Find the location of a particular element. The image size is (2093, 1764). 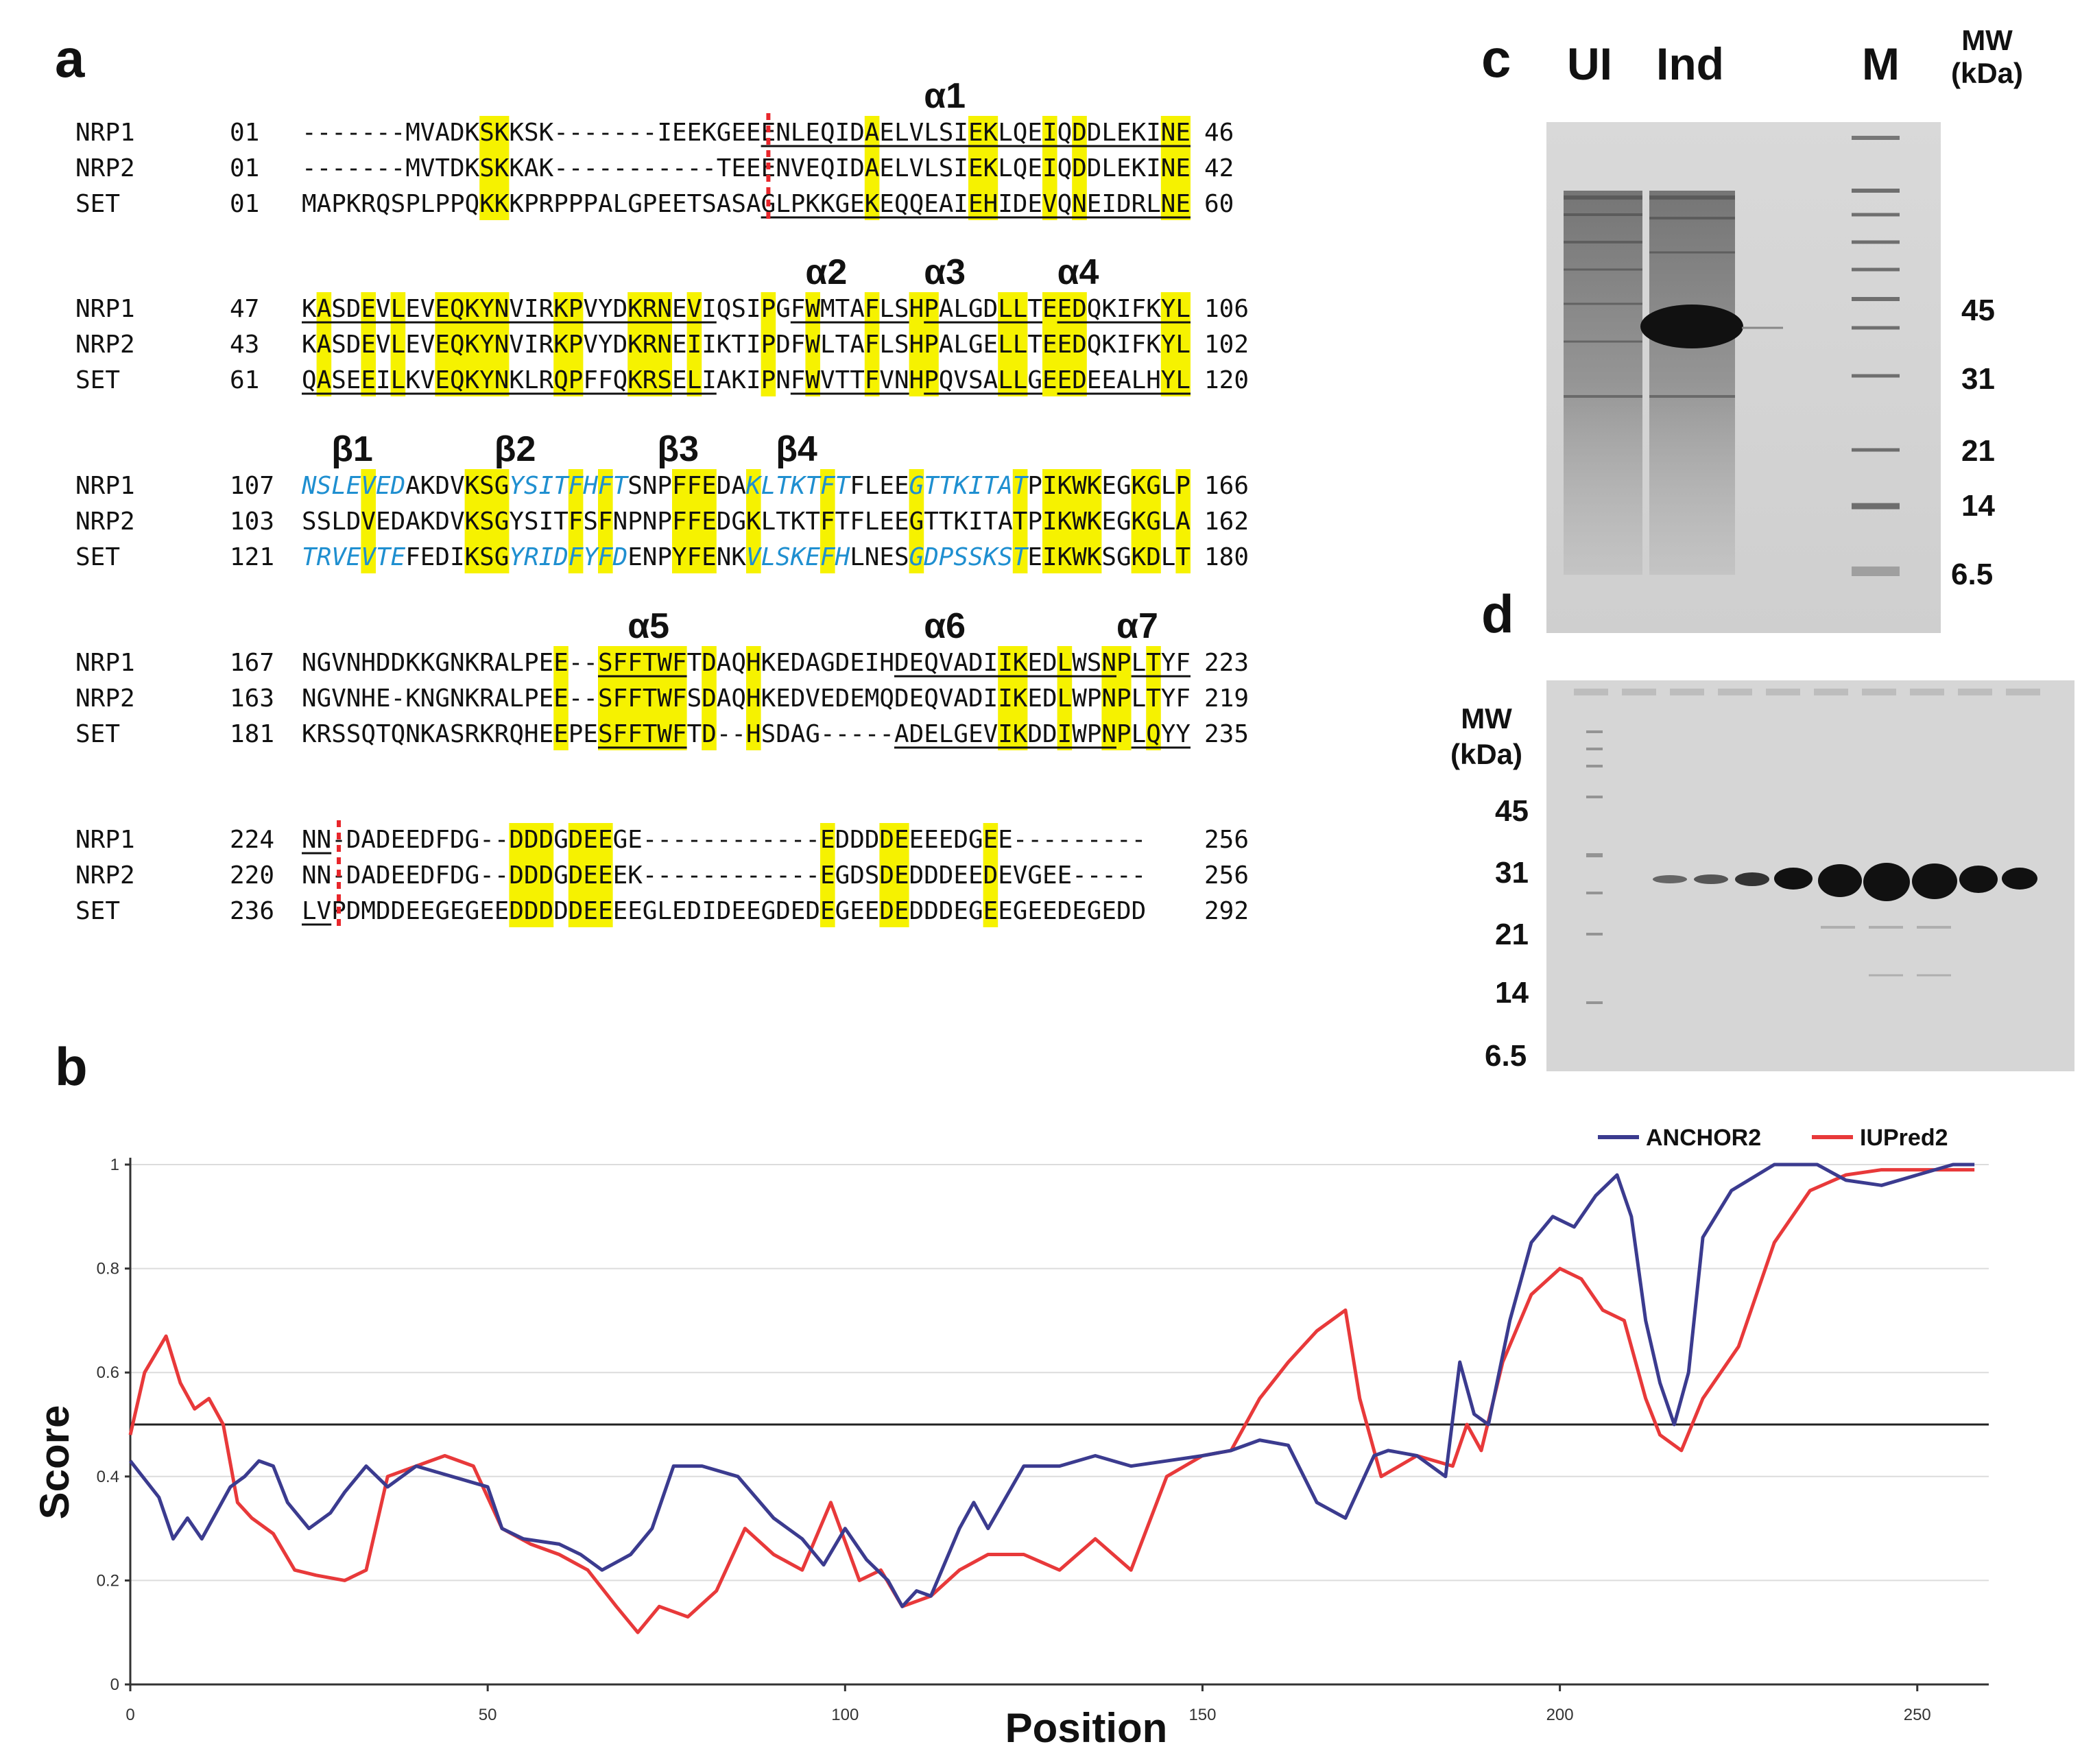

x-tick-label: 150 is located at coordinates (1202, 1715).